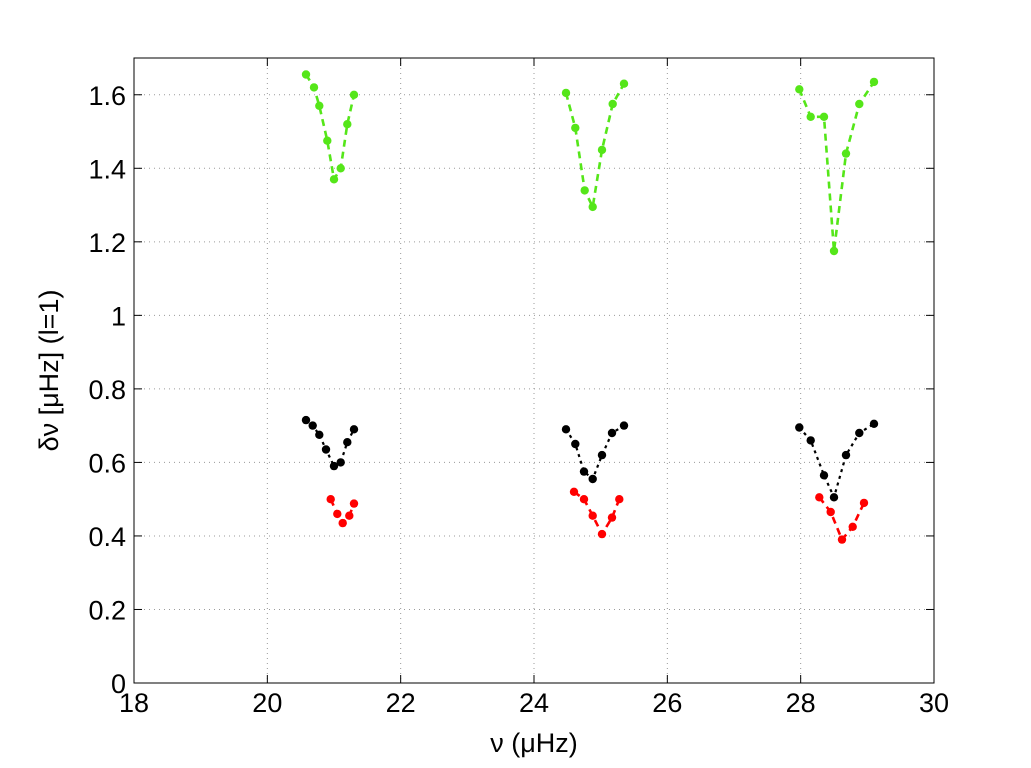 This screenshot has width=1031, height=768. What do you see at coordinates (49, 371) in the screenshot?
I see `y-axis-title: δν [μHz] (l=1)` at bounding box center [49, 371].